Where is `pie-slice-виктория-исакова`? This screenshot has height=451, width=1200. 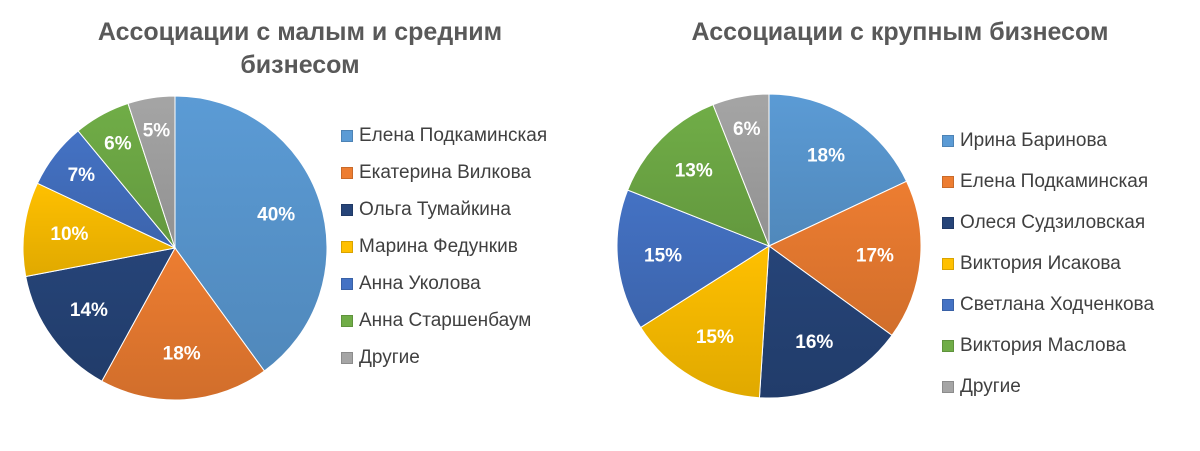
pie-slice-виктория-исакова is located at coordinates (704, 322).